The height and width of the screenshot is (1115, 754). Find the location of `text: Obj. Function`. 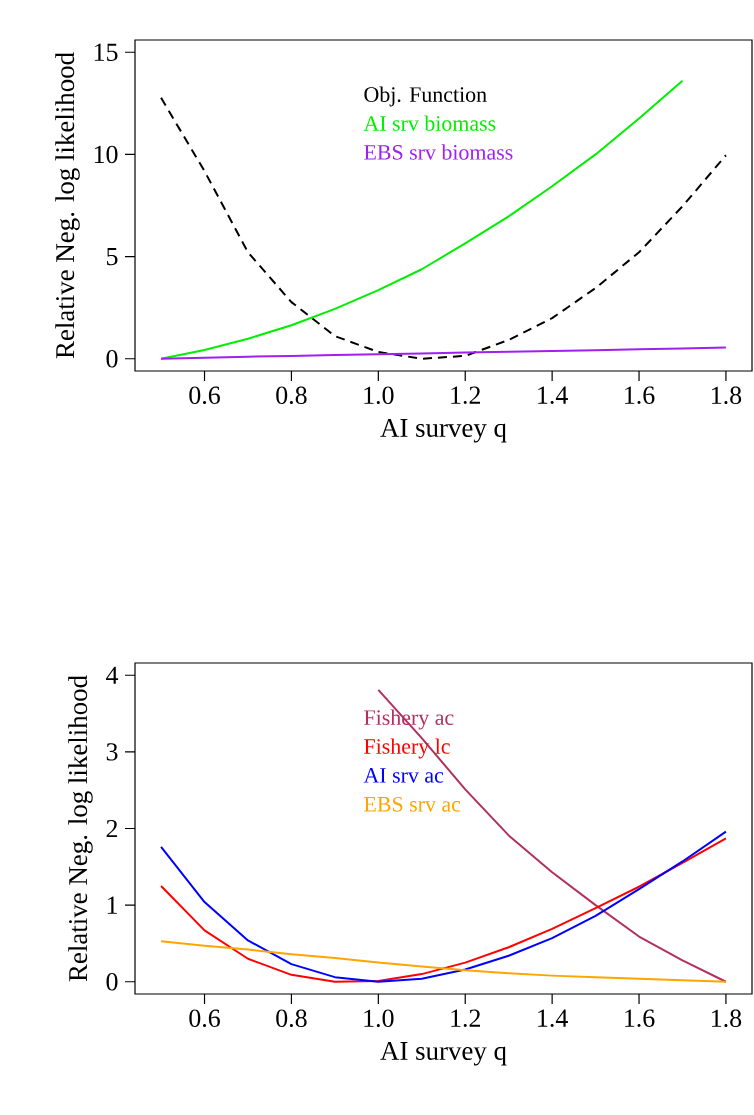

text: Obj. Function is located at coordinates (425, 96).